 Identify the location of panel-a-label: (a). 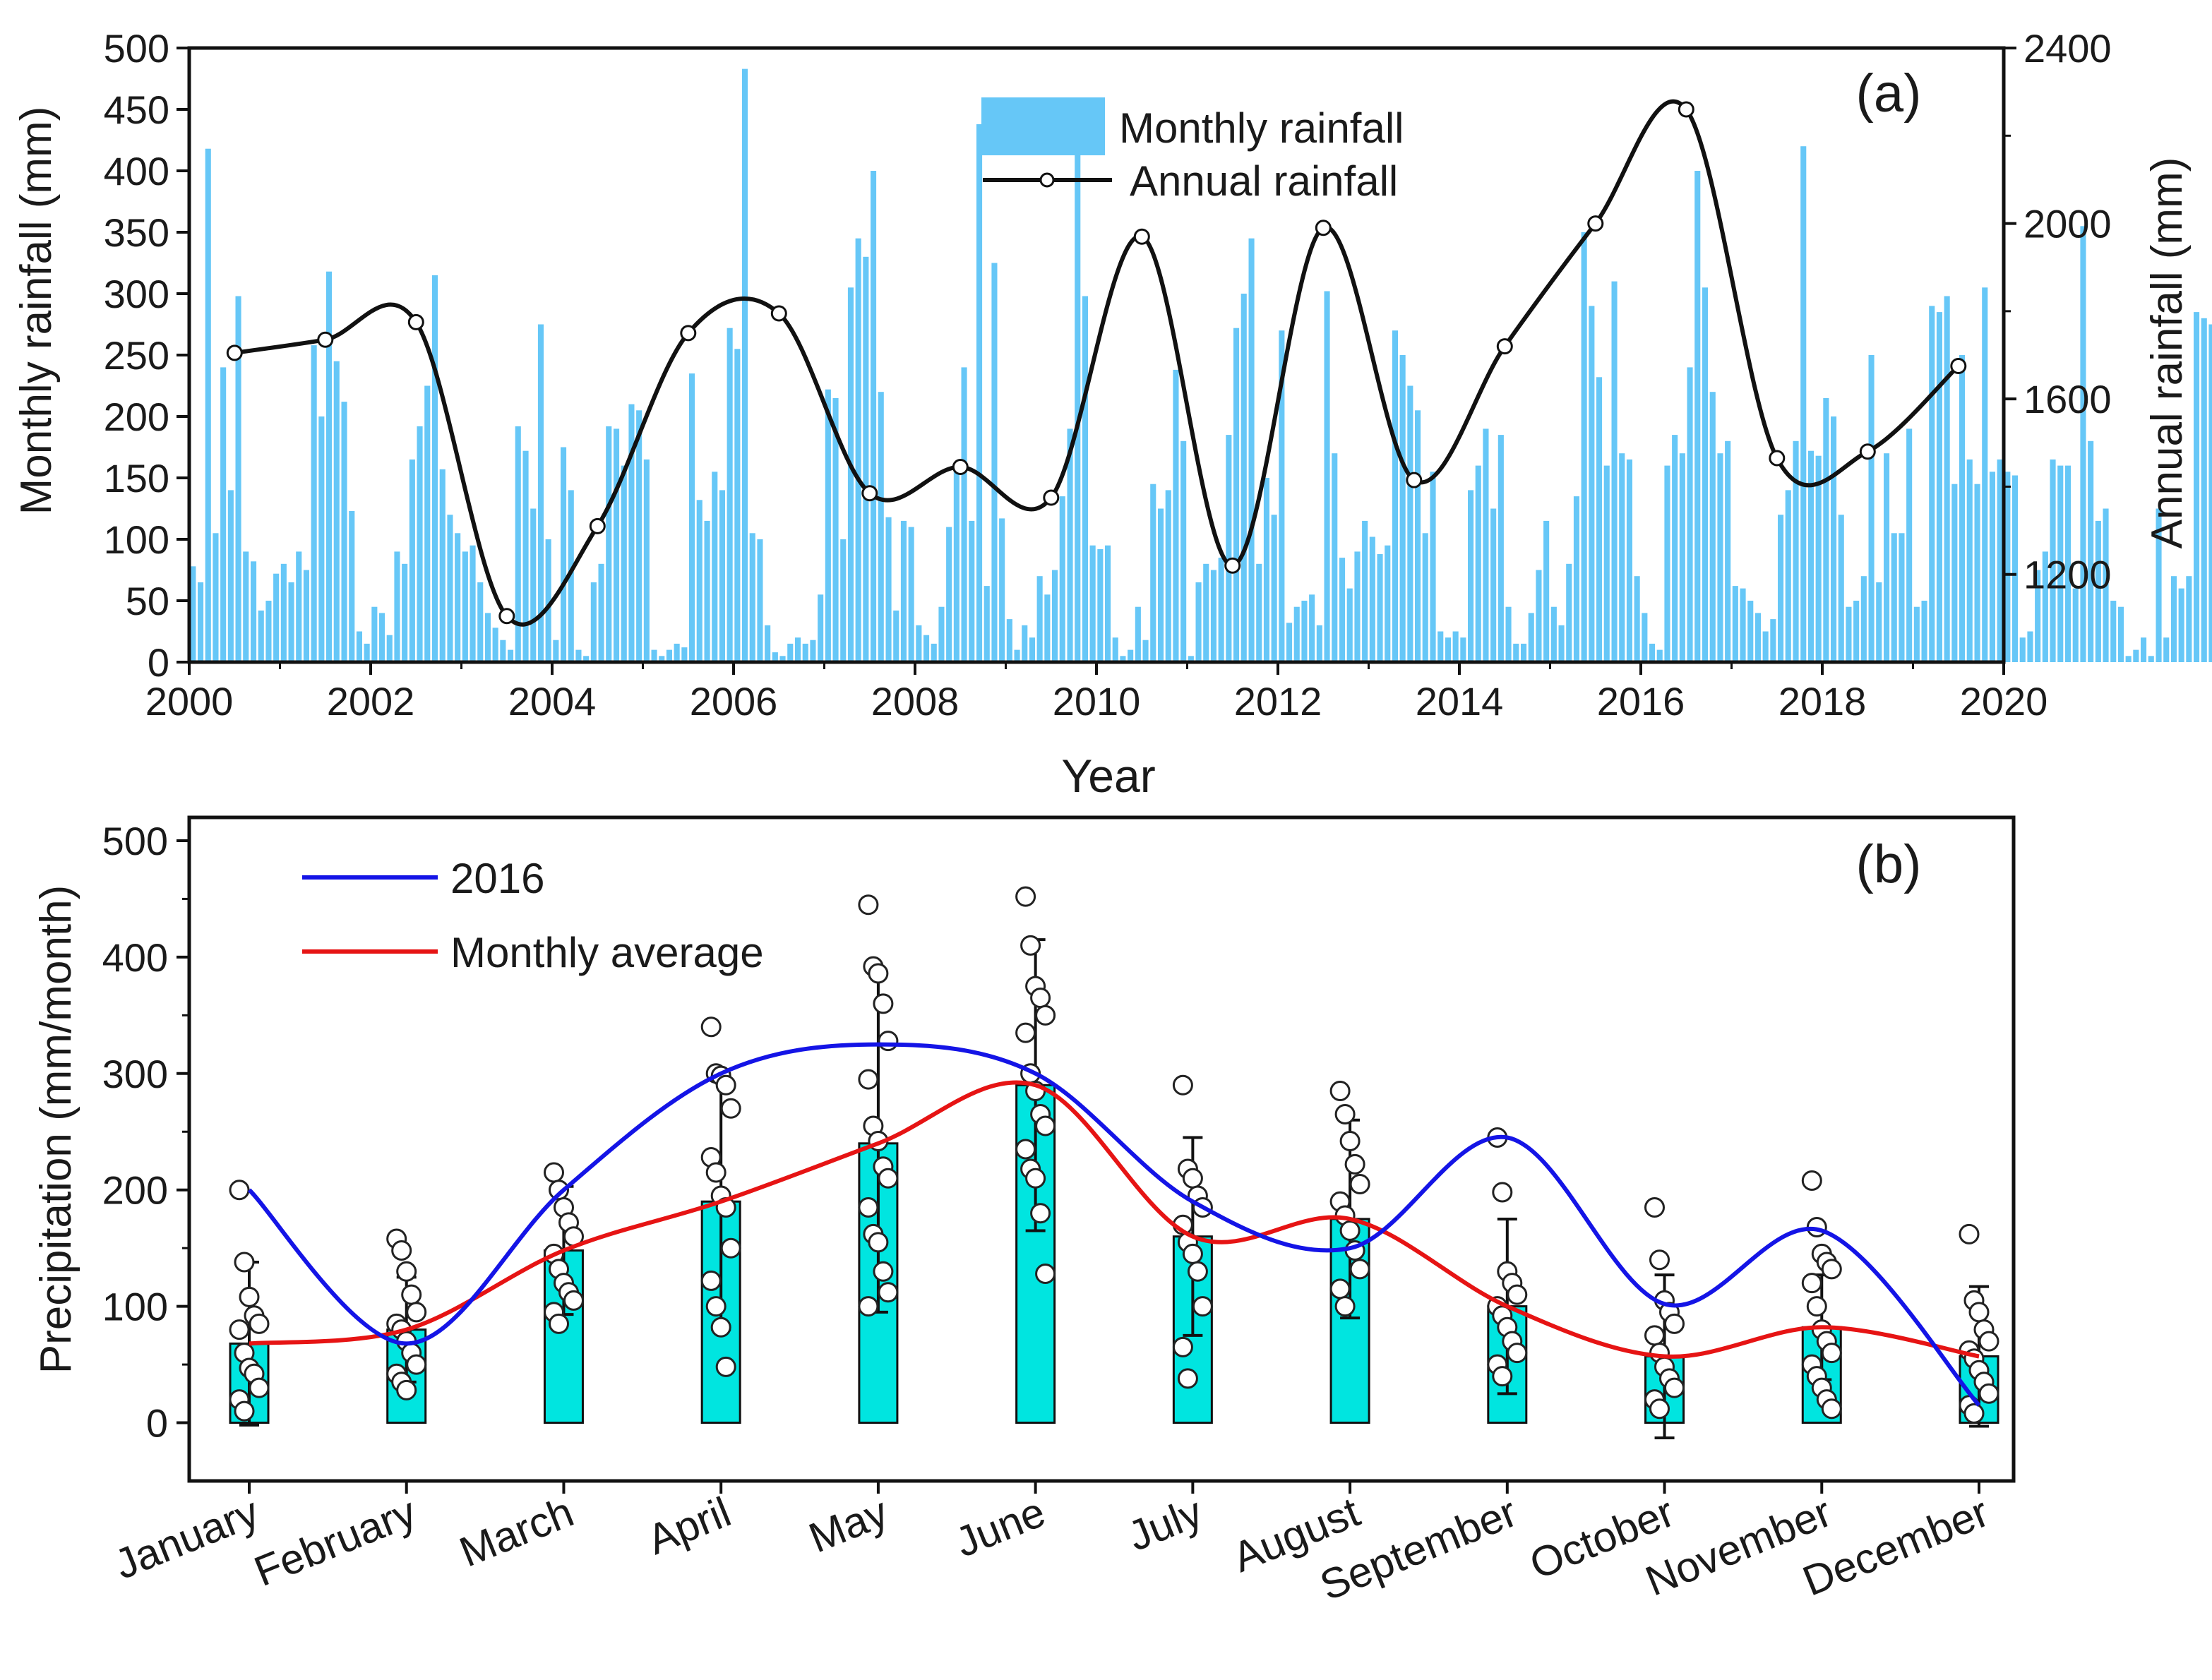
(1889, 94).